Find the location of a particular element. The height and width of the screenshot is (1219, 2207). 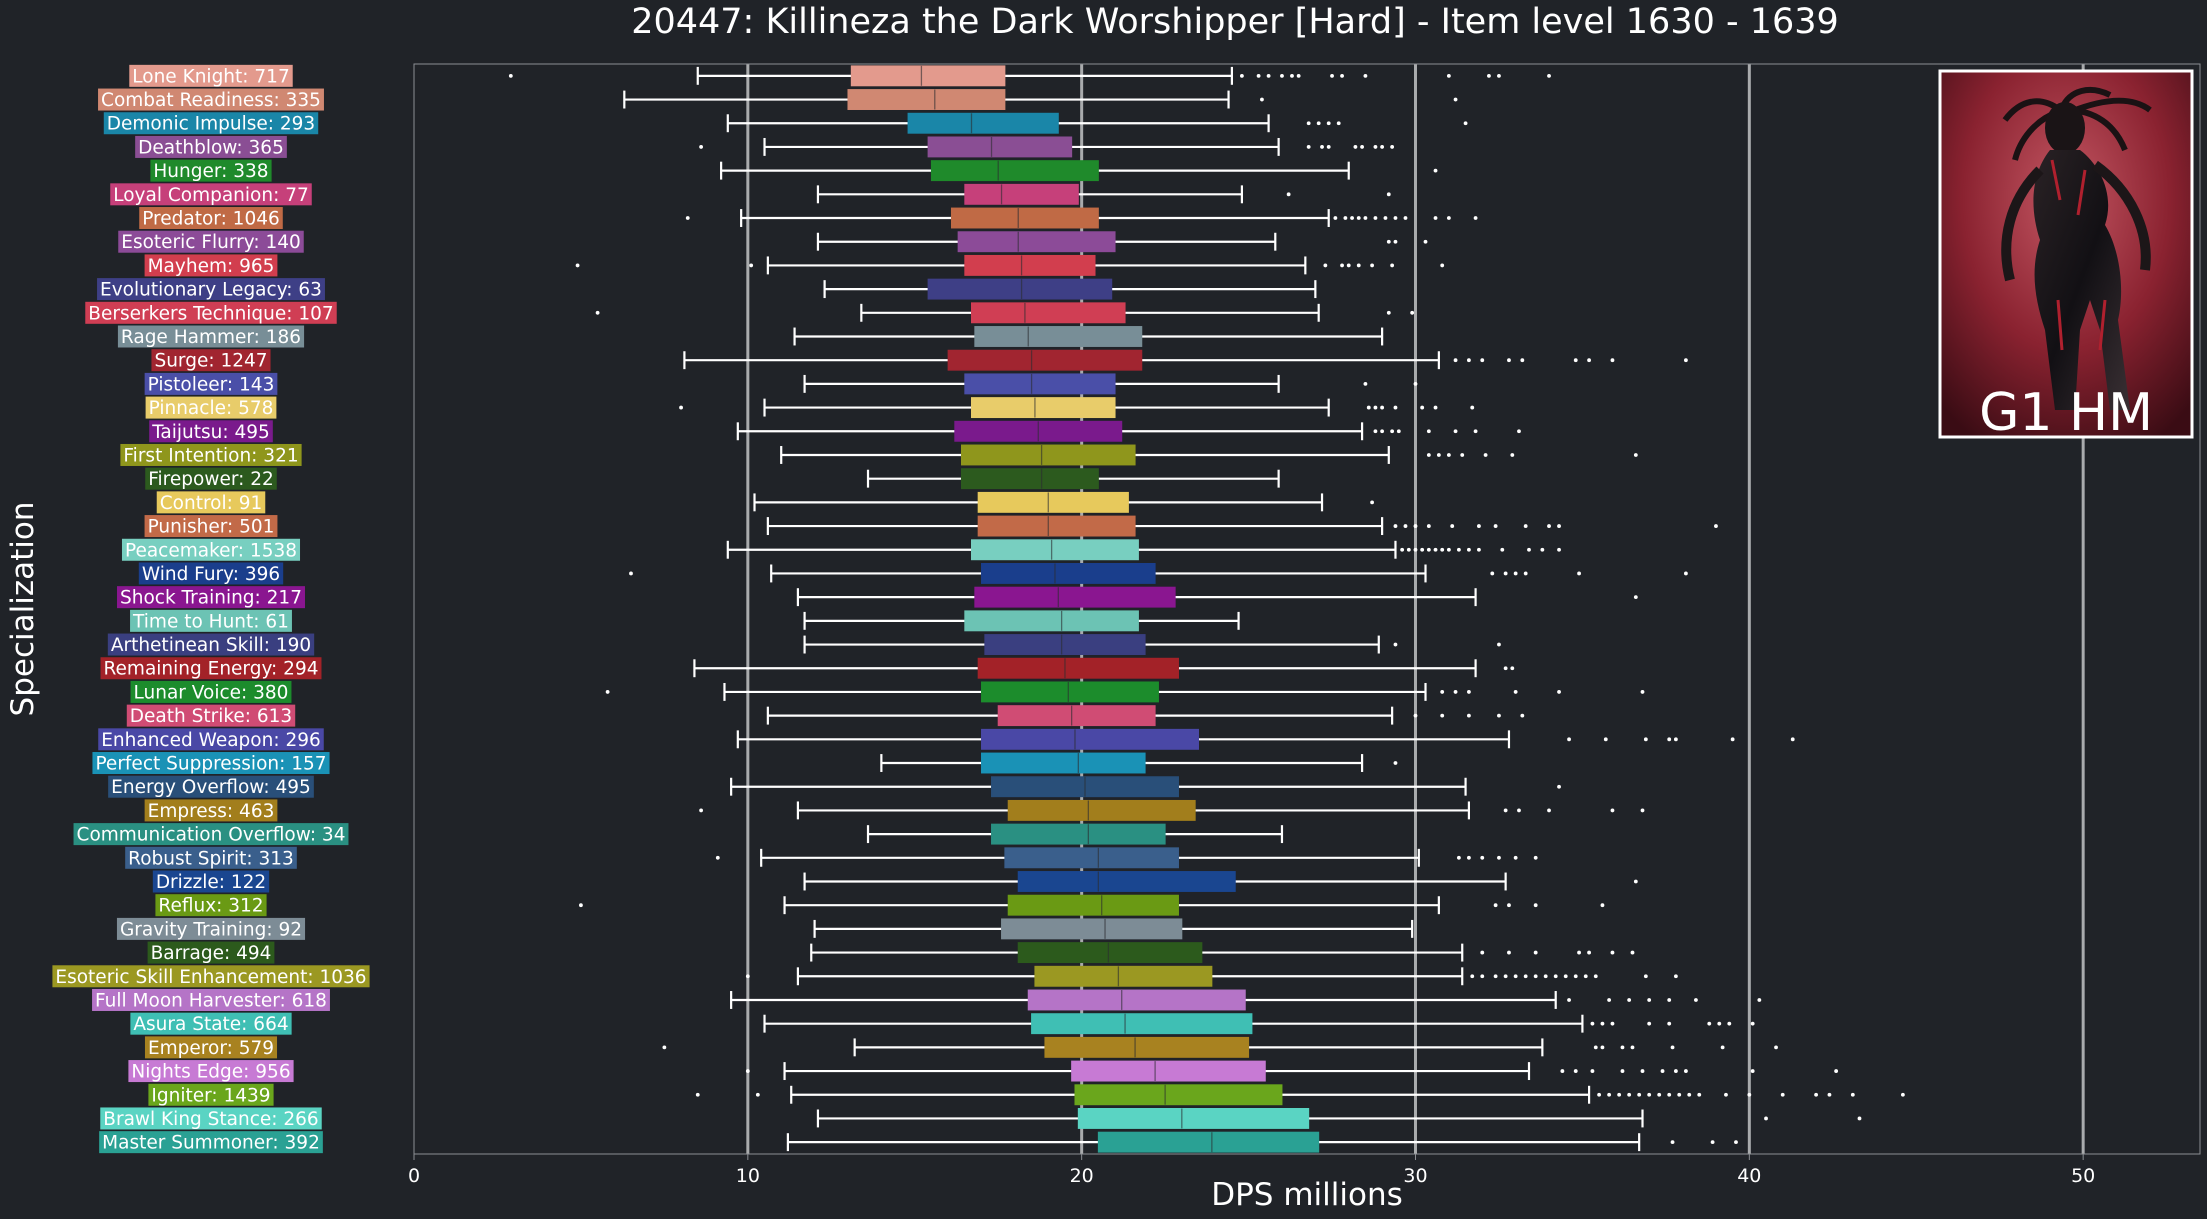

category-label-text: Perfect Suppression: 157 is located at coordinates (210, 764).